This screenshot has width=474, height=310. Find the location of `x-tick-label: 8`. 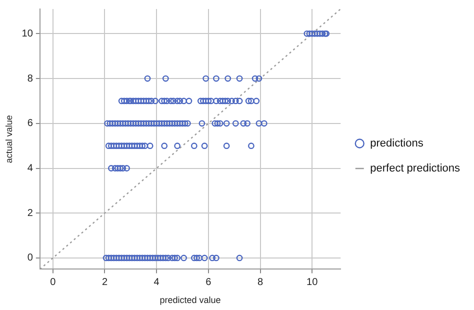

x-tick-label: 8 is located at coordinates (260, 282).